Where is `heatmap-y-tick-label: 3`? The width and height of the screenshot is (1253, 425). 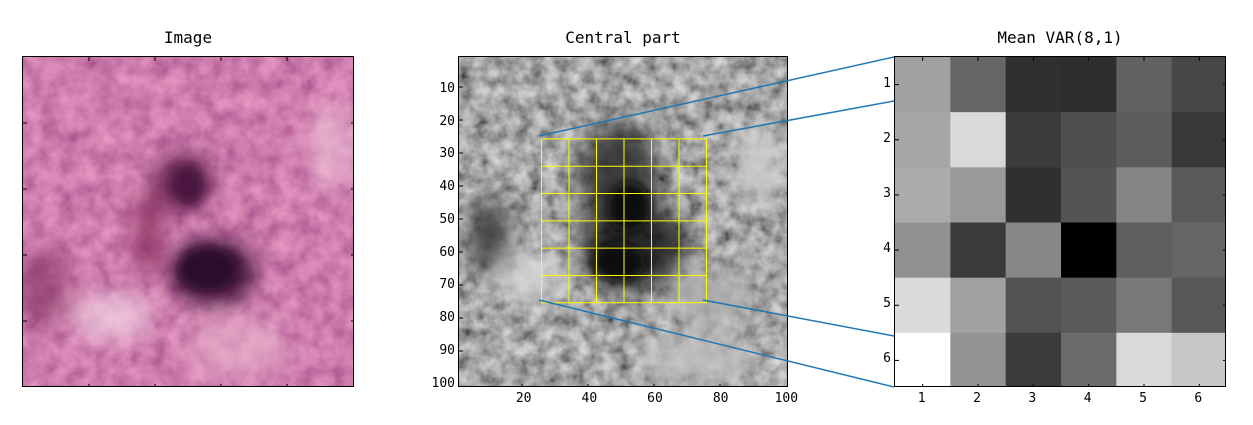 heatmap-y-tick-label: 3 is located at coordinates (887, 193).